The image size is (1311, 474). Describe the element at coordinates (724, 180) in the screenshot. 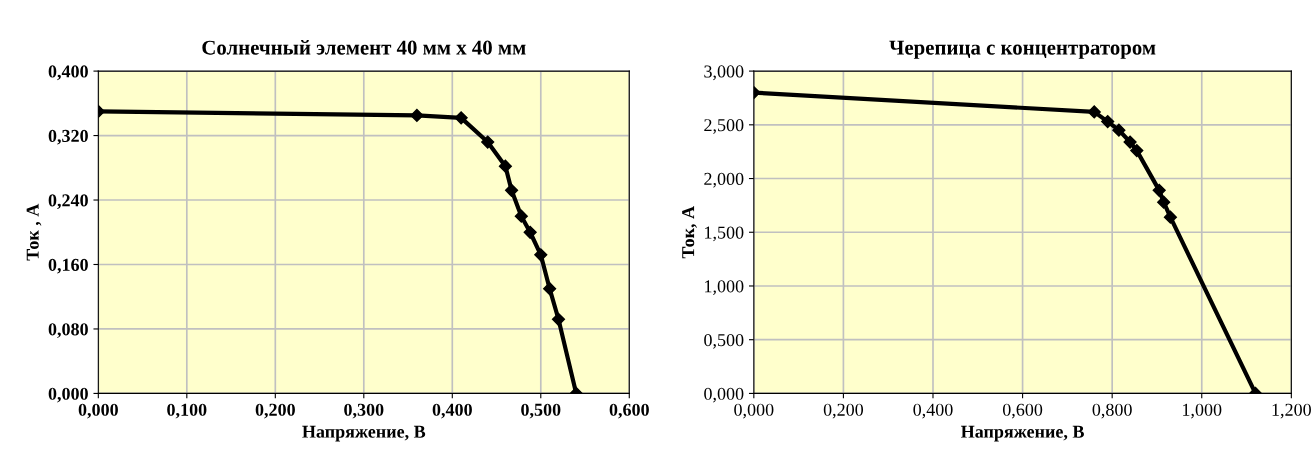

I see `y-tick-label: 2,000` at that location.